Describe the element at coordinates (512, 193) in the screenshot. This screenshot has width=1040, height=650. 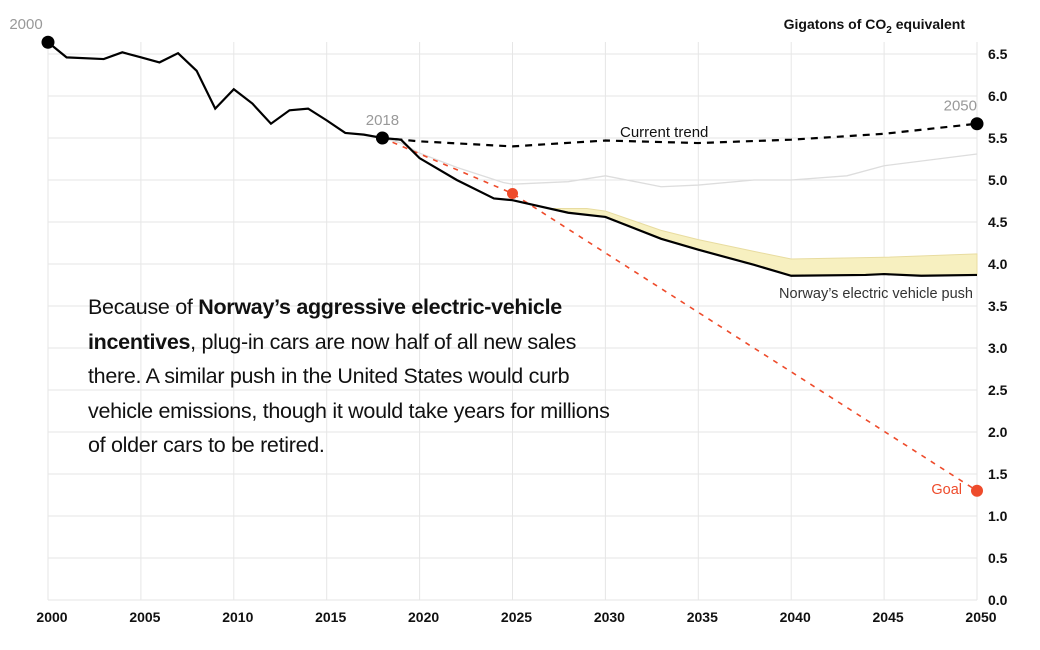
I see `goal-point-2025` at that location.